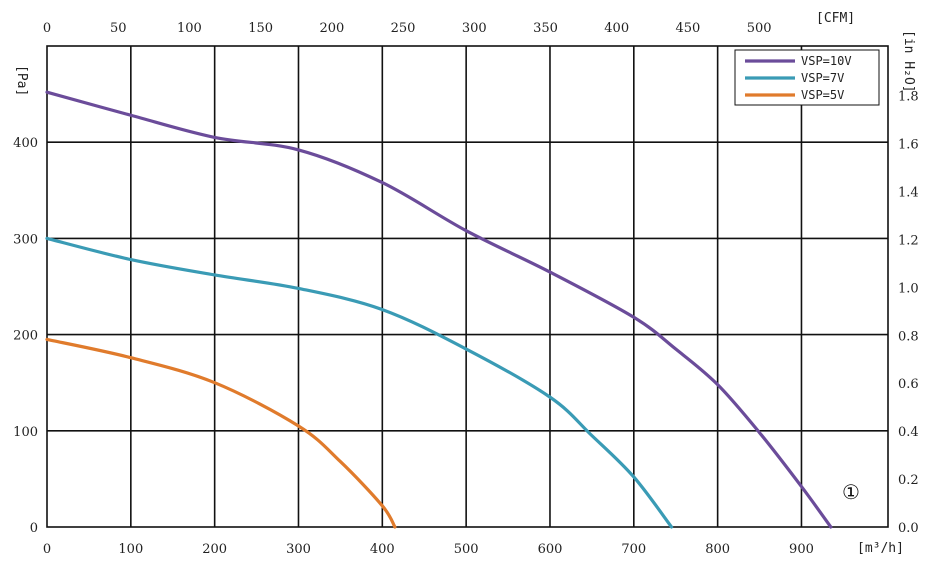  What do you see at coordinates (835, 18) in the screenshot?
I see `x2-axis-unit: [CFM]` at bounding box center [835, 18].